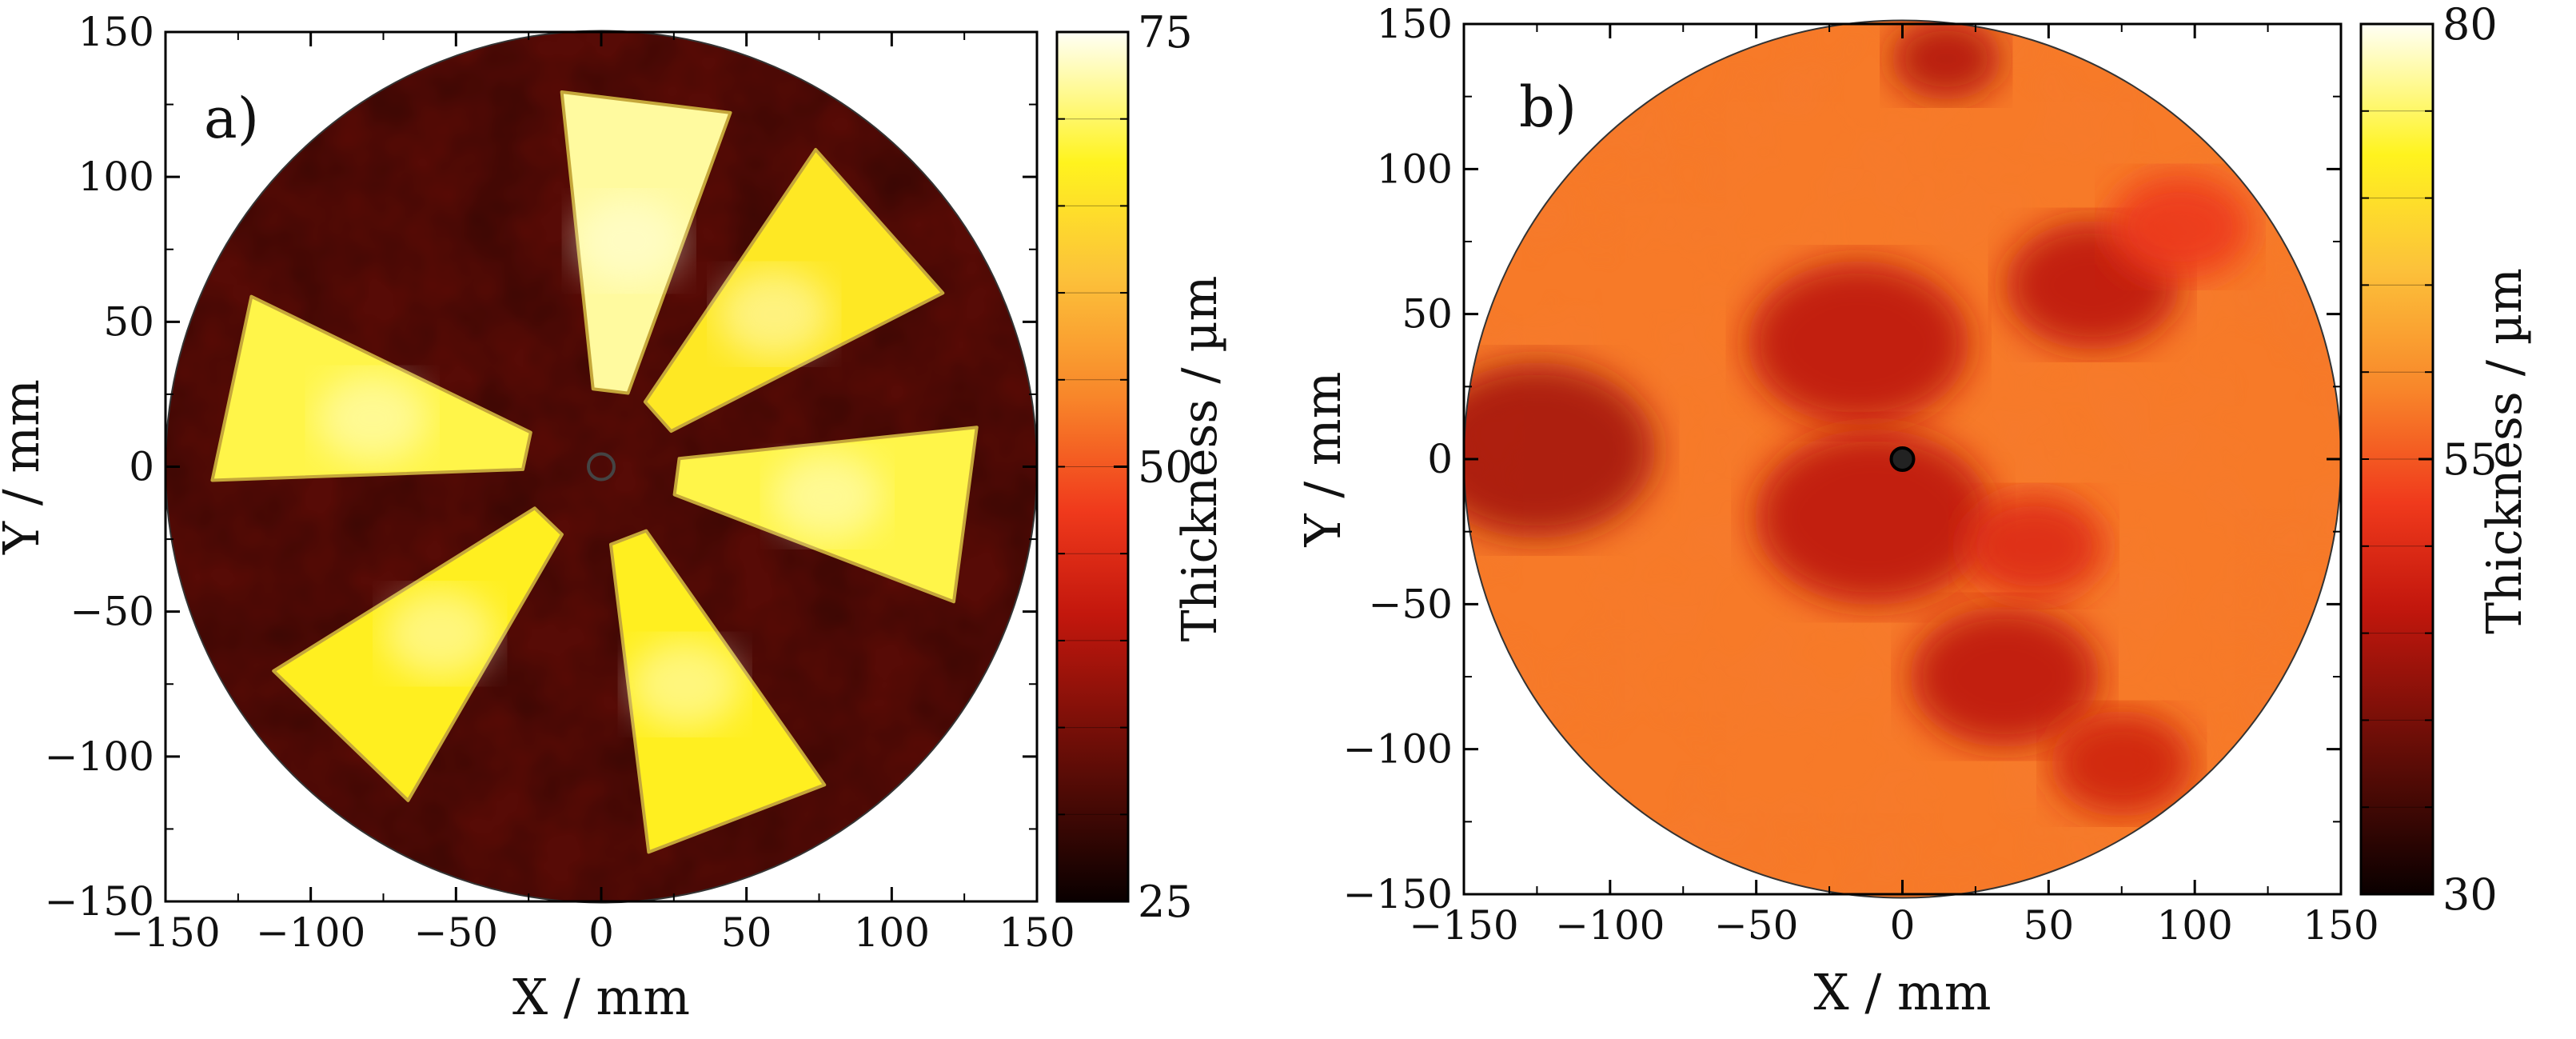 Image resolution: width=2576 pixels, height=1039 pixels. Describe the element at coordinates (1548, 107) in the screenshot. I see `panel-label: b)` at that location.